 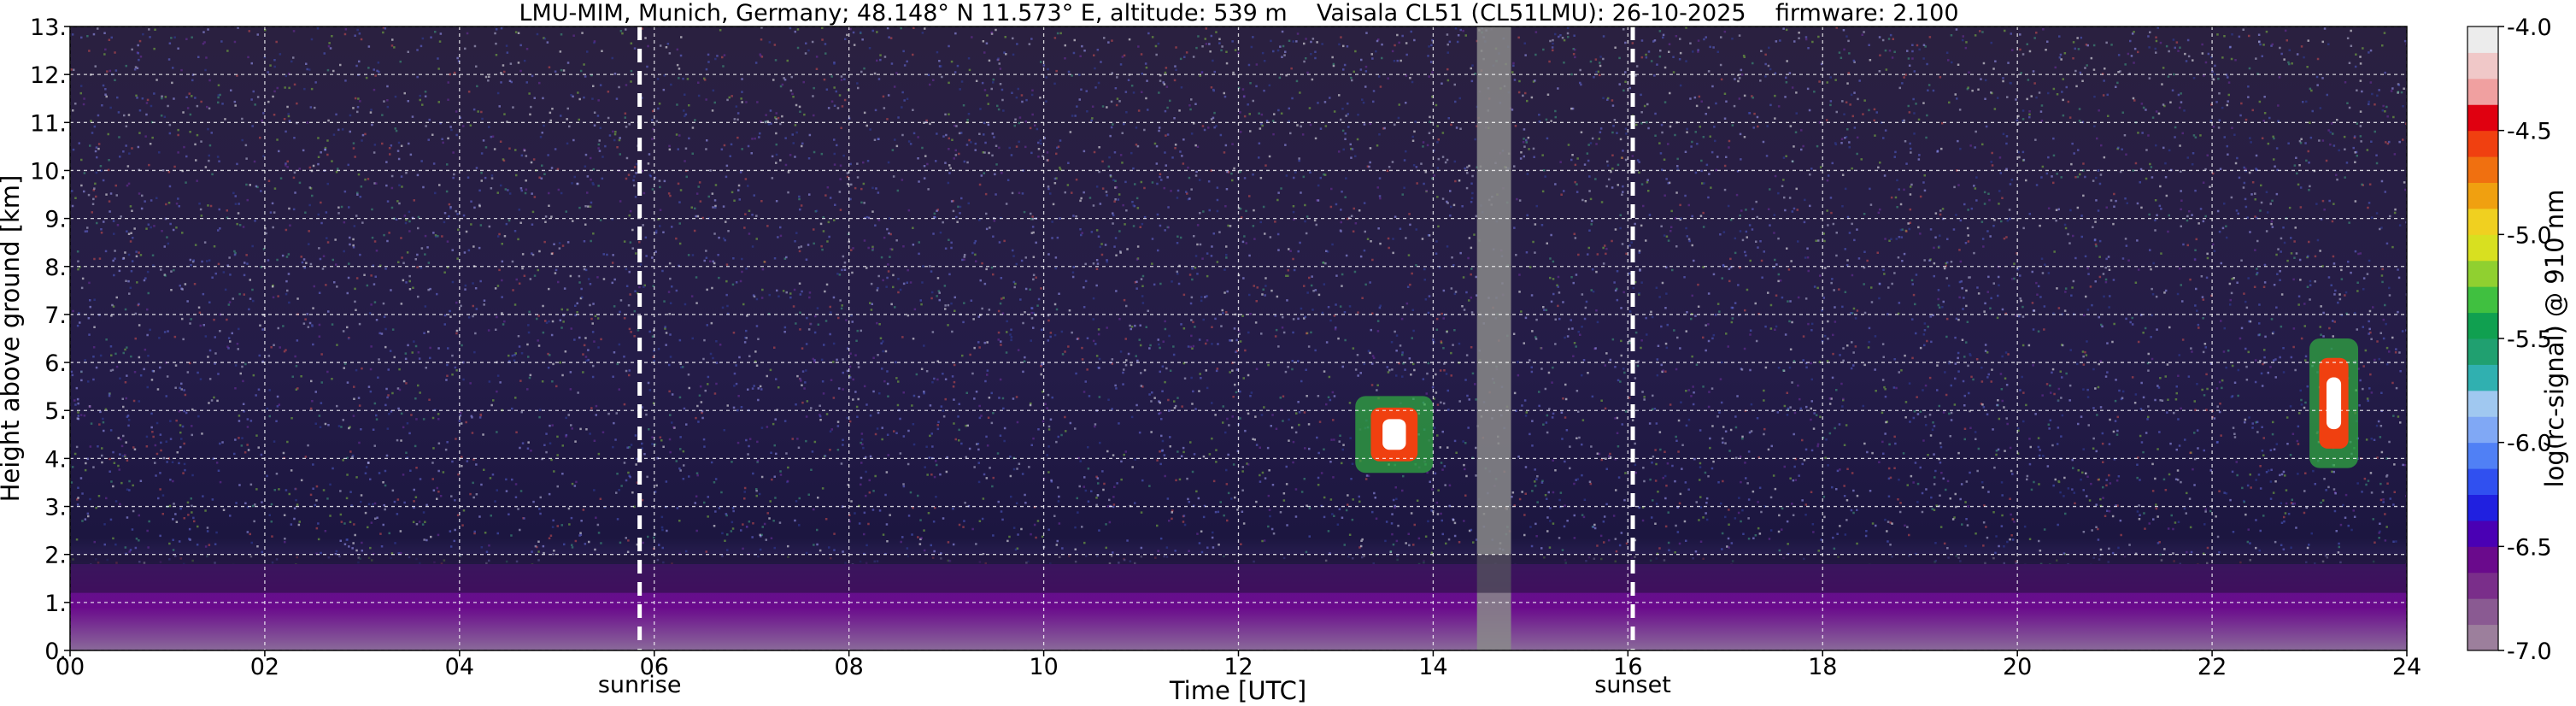 What do you see at coordinates (2529, 235) in the screenshot?
I see `colorbar-tick-label: -5.0` at bounding box center [2529, 235].